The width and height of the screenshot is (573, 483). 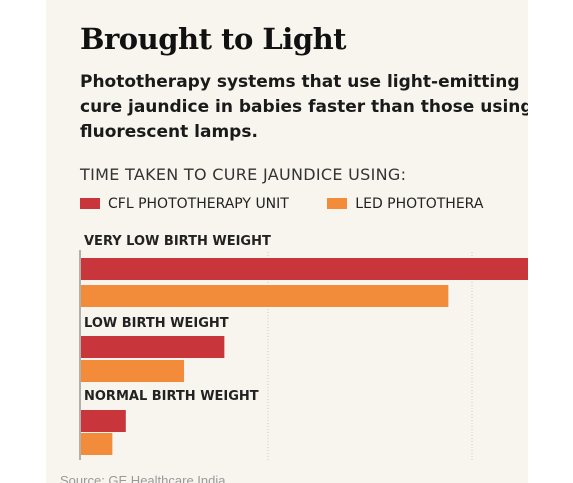 What do you see at coordinates (298, 204) in the screenshot?
I see `legend: CFL PHOTOTHERAPY UNIT LED PHOTOTHERA` at bounding box center [298, 204].